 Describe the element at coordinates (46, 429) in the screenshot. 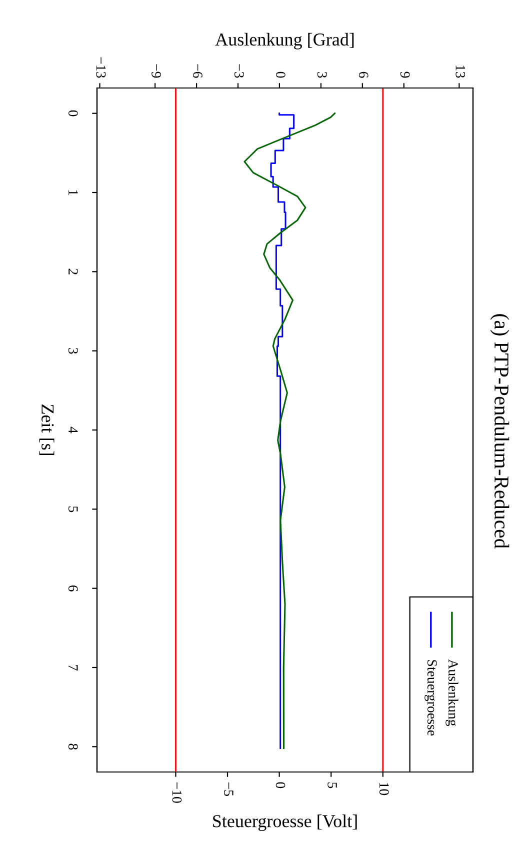

I see `y-axis-title: Zeit [s]` at that location.